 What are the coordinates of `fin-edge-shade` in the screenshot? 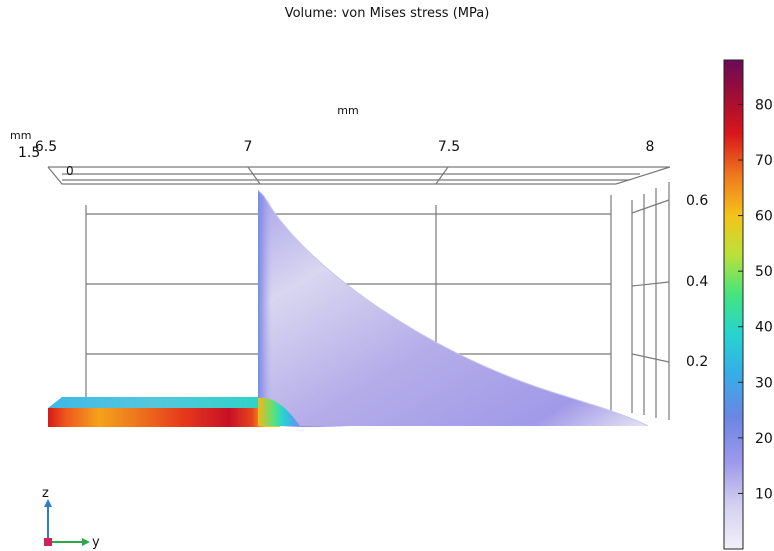 It's located at (265, 308).